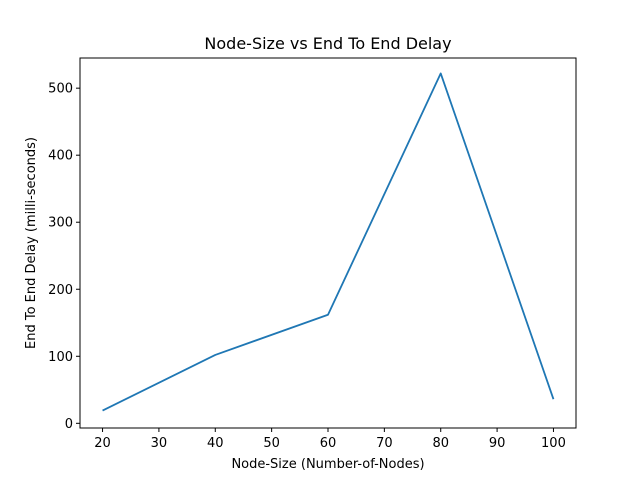  Describe the element at coordinates (440, 443) in the screenshot. I see `x-tick-label: 80` at that location.